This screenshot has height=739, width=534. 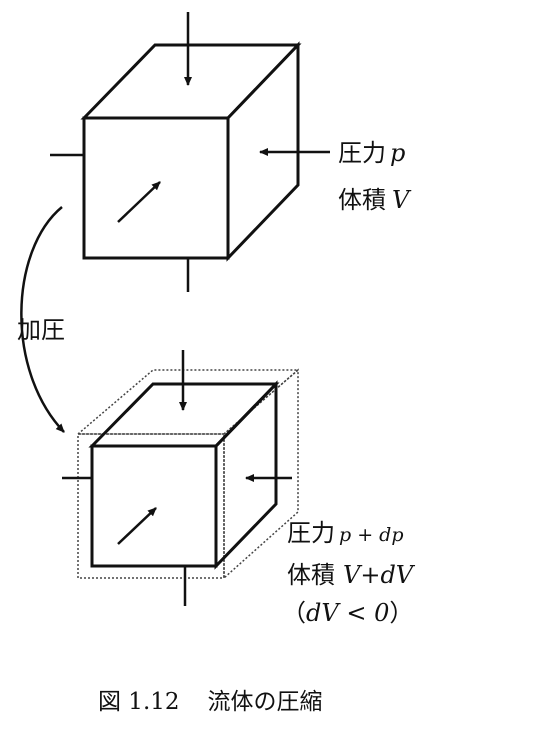 I want to click on figure-title: 流体の圧縮, so click(x=265, y=702).